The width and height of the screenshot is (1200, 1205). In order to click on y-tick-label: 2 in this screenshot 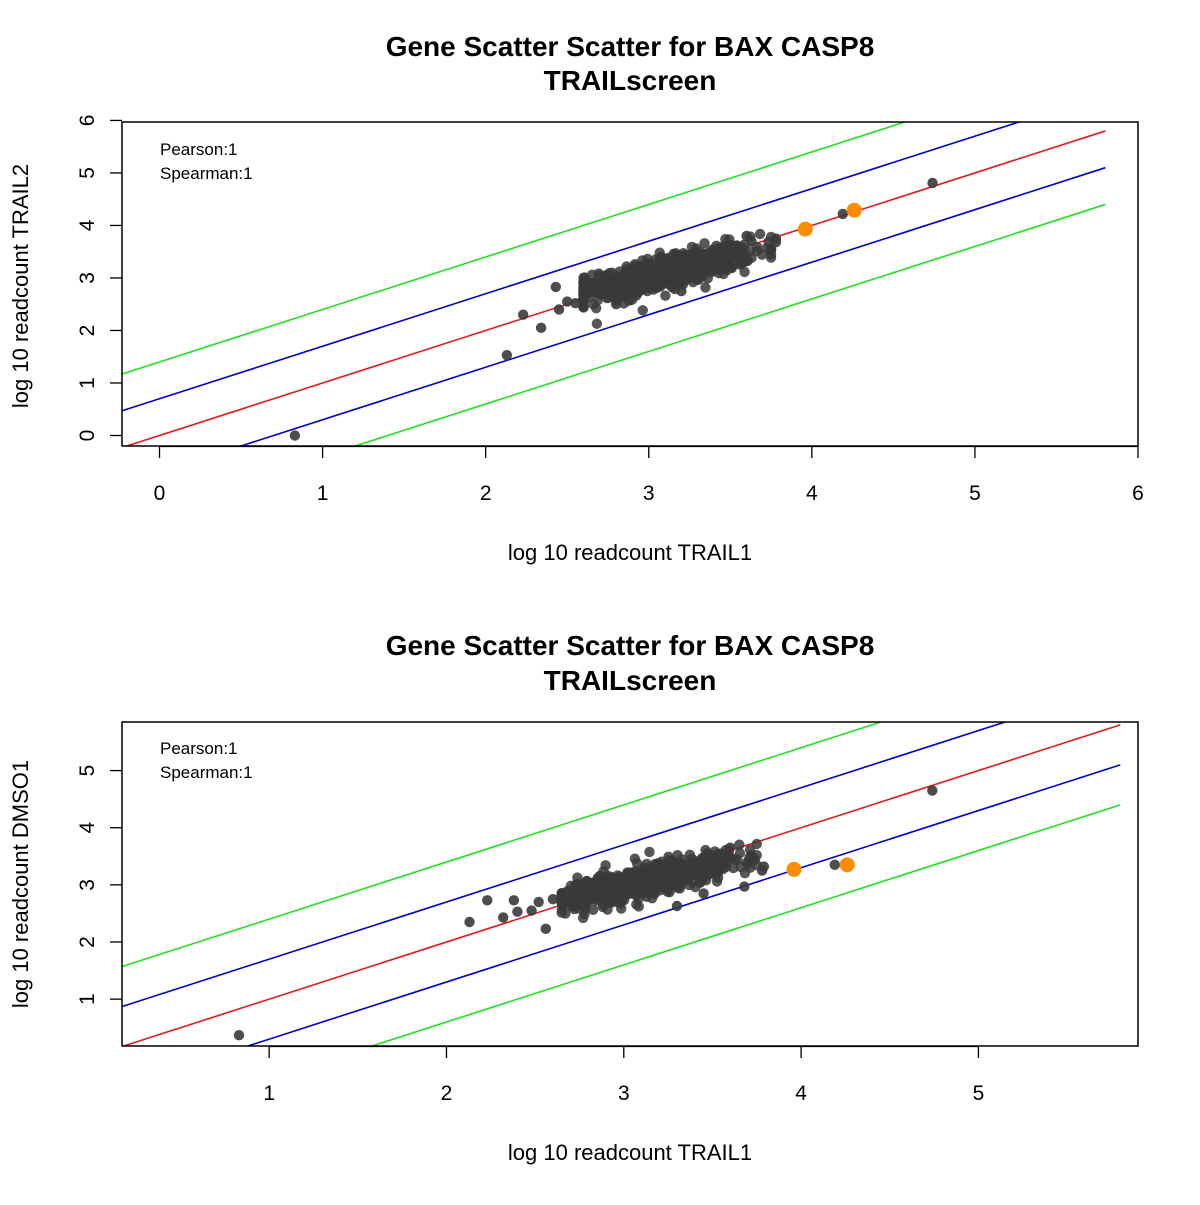, I will do `click(87, 942)`.